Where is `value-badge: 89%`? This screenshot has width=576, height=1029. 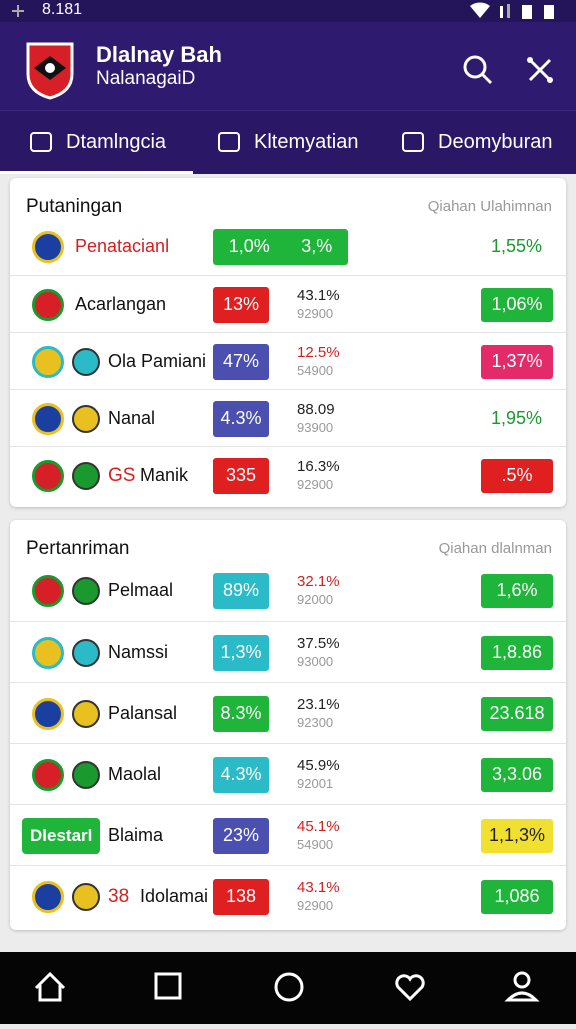 value-badge: 89% is located at coordinates (241, 590).